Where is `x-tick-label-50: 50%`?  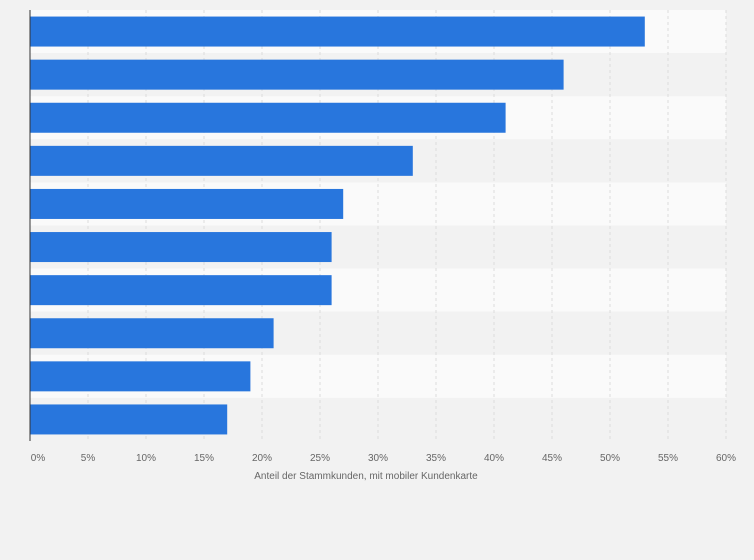 x-tick-label-50: 50% is located at coordinates (610, 458).